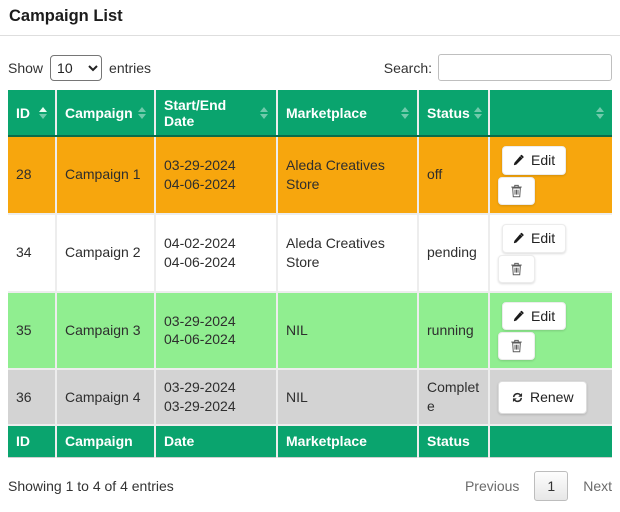  I want to click on cell-campaign: Campaign 4, so click(106, 398).